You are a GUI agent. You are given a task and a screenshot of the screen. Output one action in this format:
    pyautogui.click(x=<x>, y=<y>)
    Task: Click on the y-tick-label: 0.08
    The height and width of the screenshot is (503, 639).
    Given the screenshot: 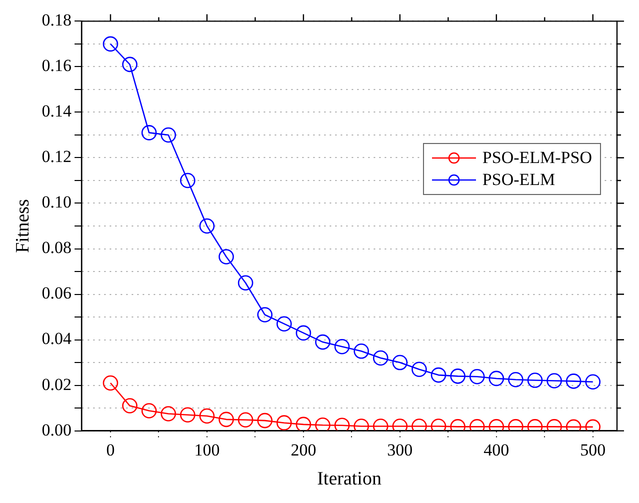 What is the action you would take?
    pyautogui.click(x=57, y=248)
    